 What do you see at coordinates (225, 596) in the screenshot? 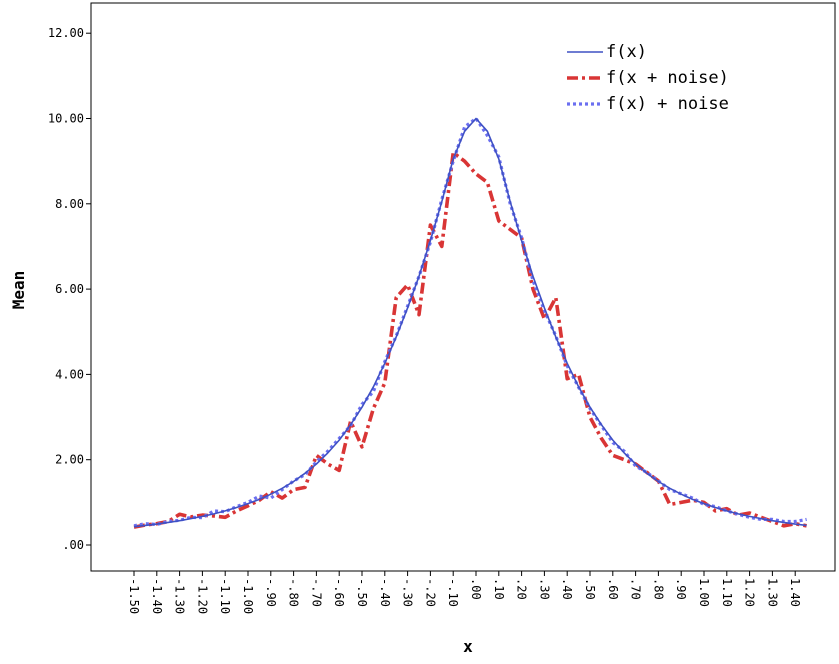
I see `x-tick-label: -1.10` at bounding box center [225, 596].